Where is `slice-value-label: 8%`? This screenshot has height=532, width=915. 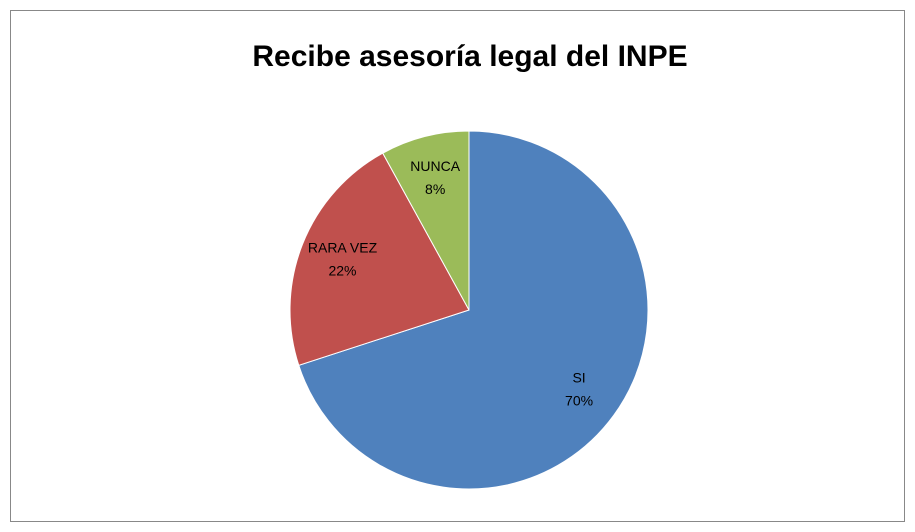
slice-value-label: 8% is located at coordinates (435, 189).